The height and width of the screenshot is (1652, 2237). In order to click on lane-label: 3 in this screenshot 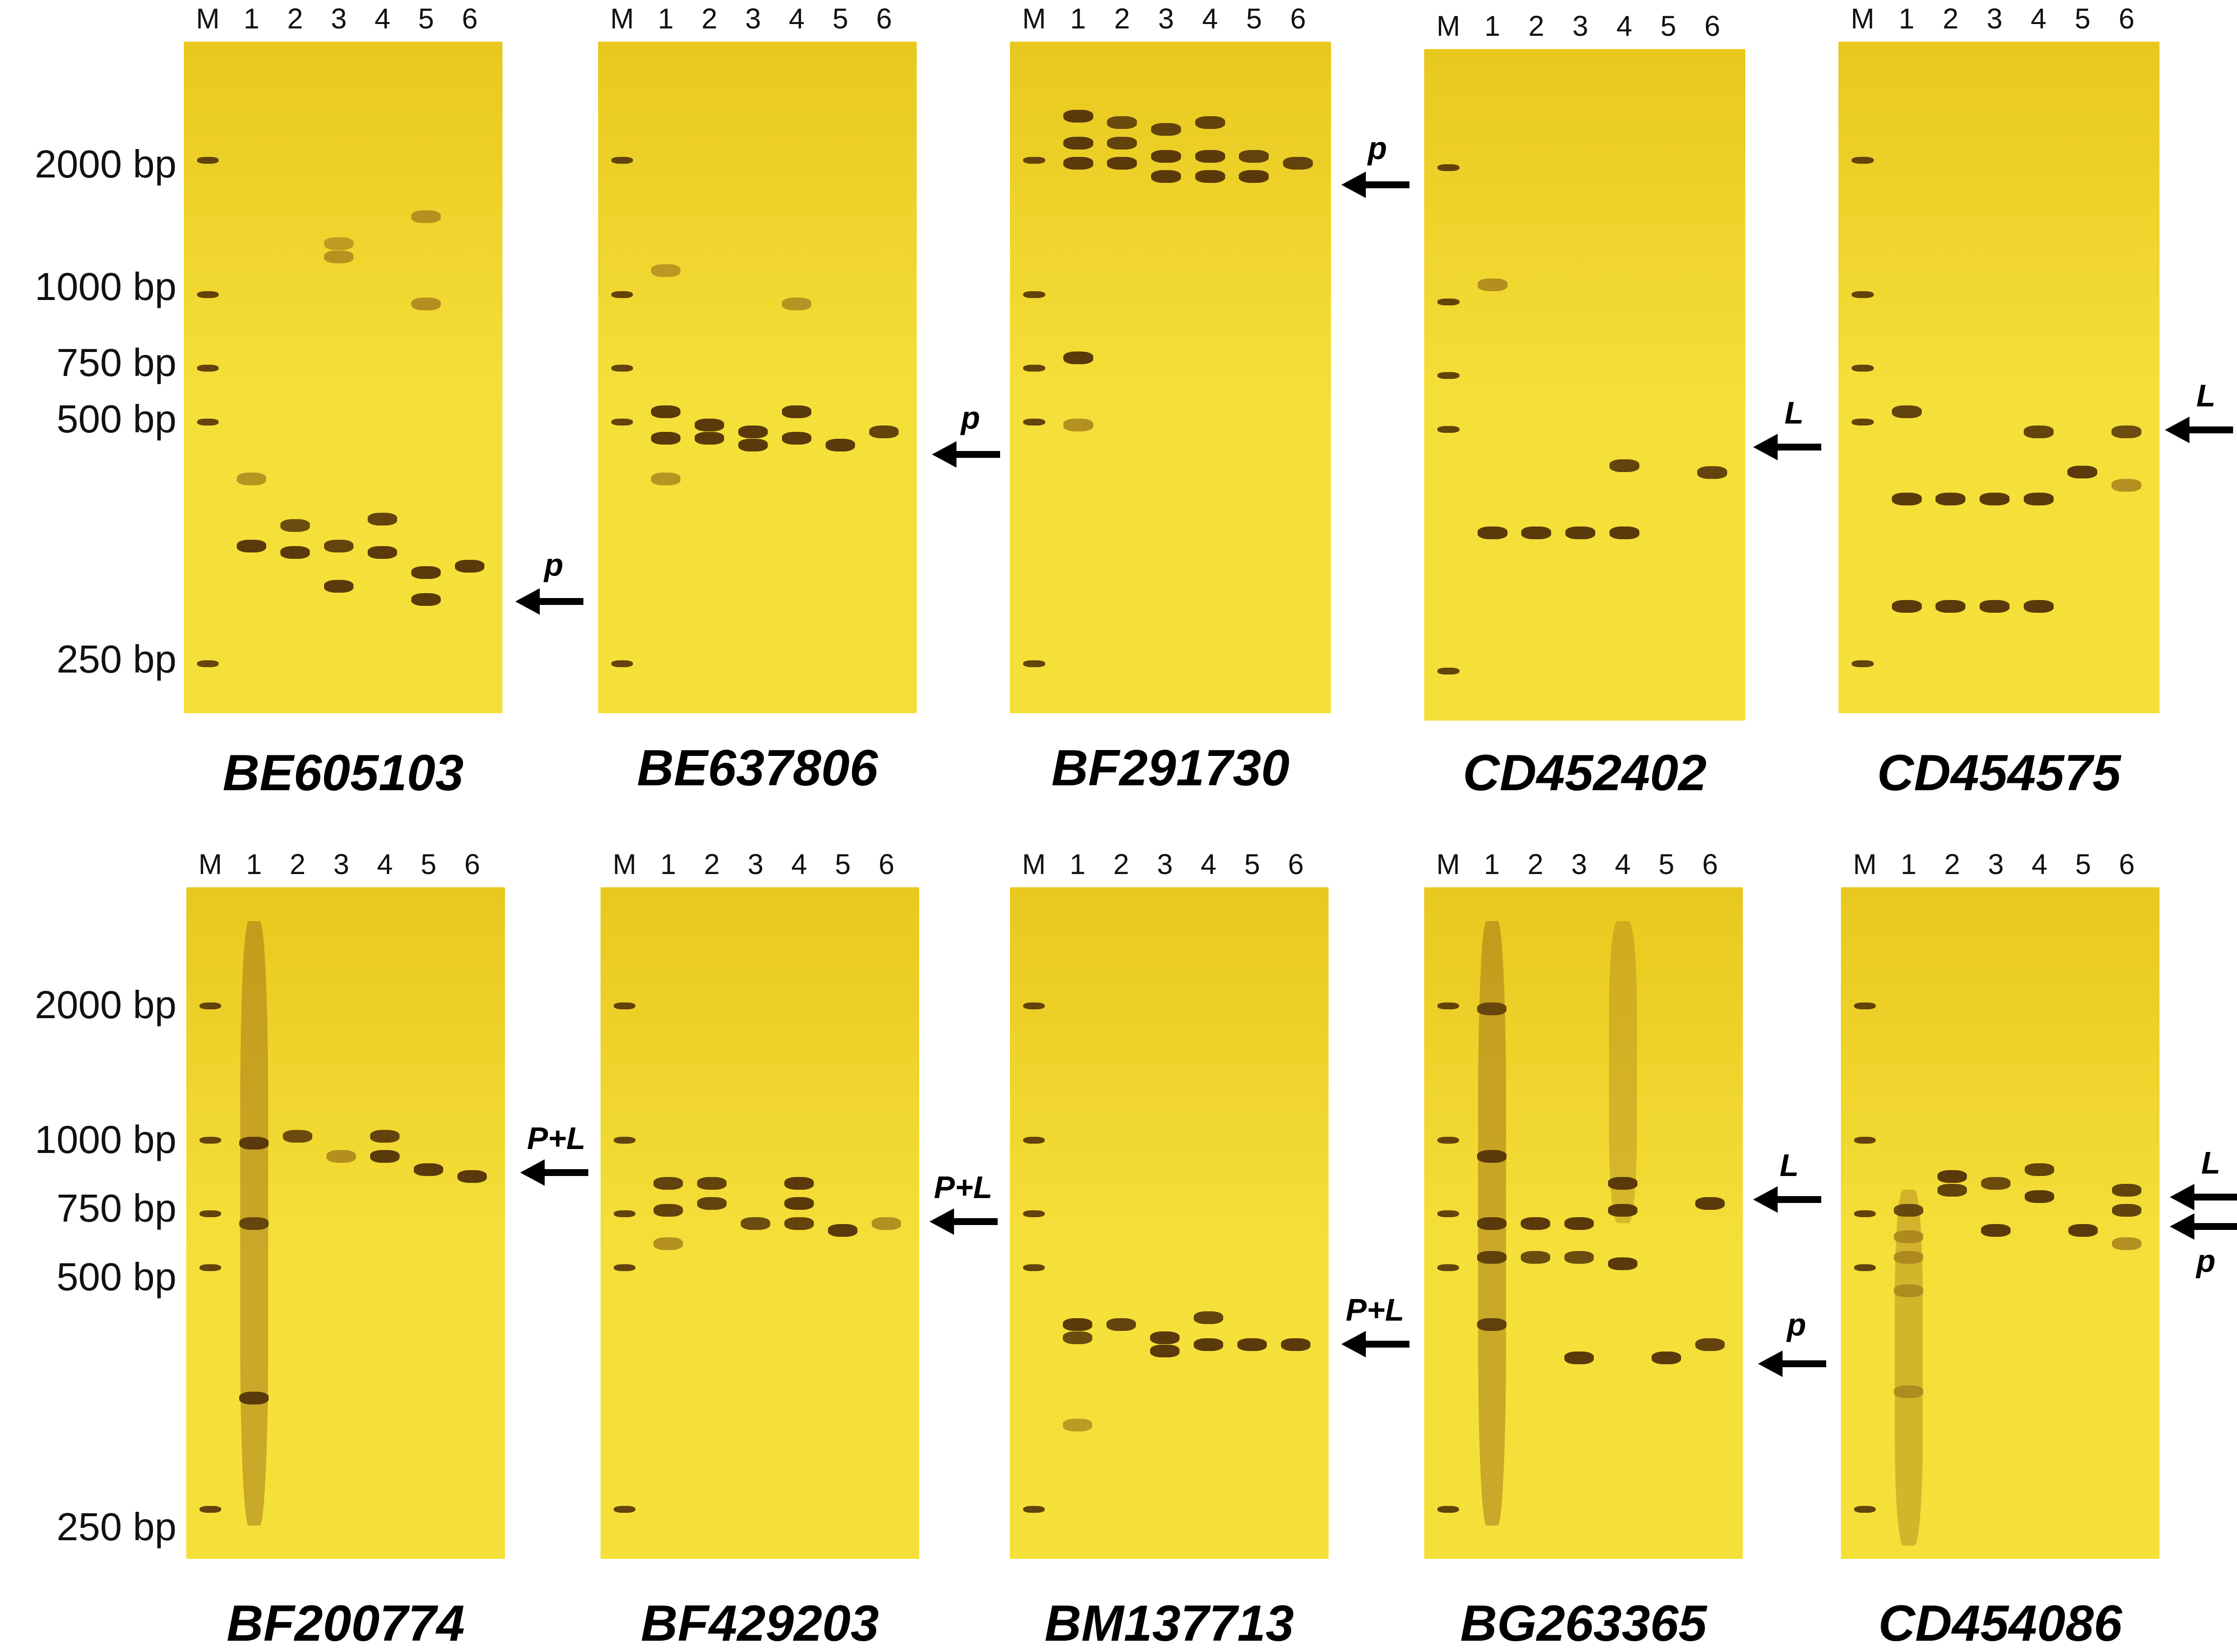, I will do `click(338, 19)`.